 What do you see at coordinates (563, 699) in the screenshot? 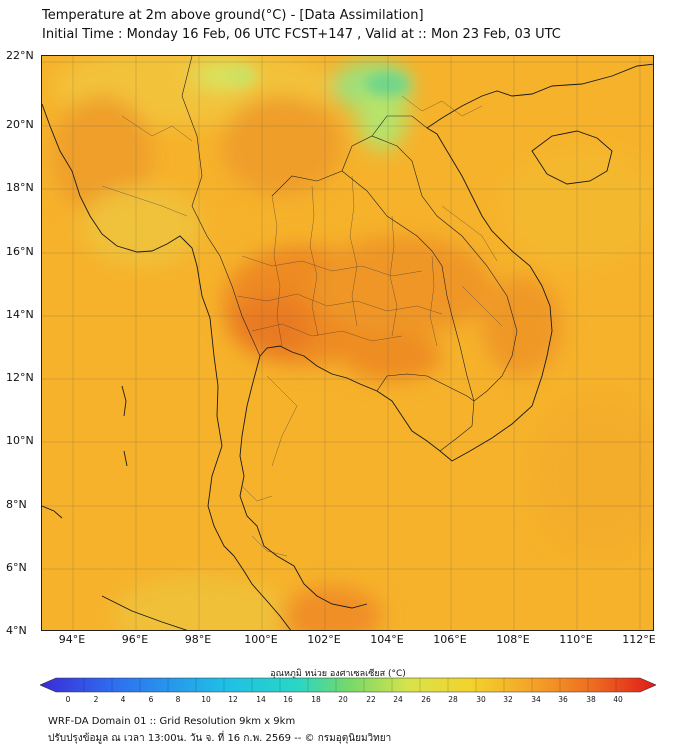
I see `colorbar-tick: 36` at bounding box center [563, 699].